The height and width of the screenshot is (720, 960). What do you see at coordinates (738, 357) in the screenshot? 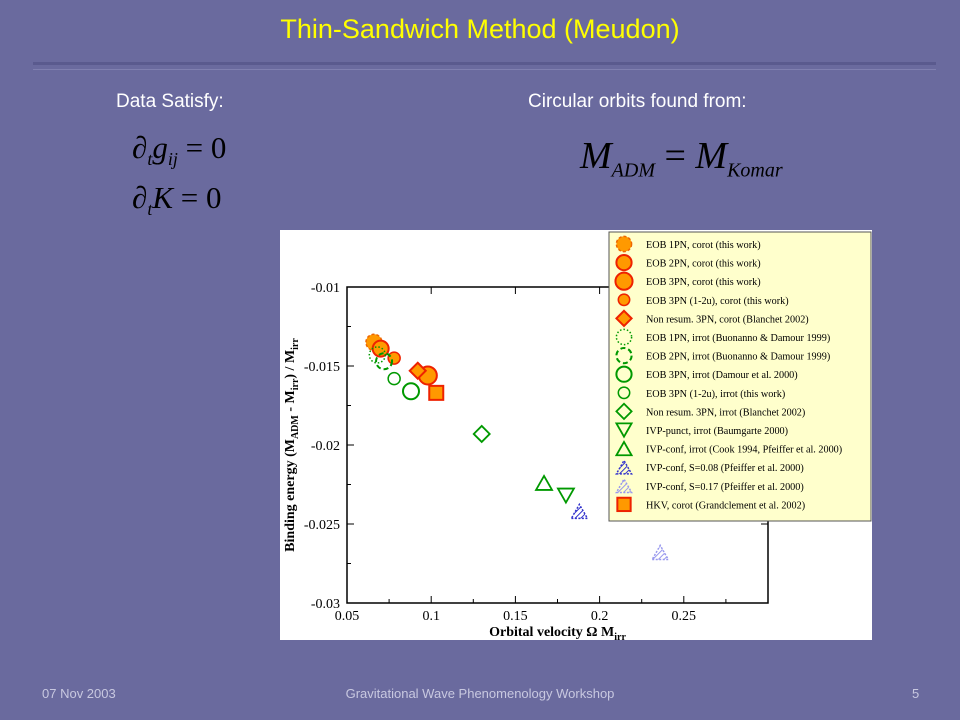
I see `legend-label-6: EOB 2PN, irrot (Buonanno & Damour 1999)` at bounding box center [738, 357].